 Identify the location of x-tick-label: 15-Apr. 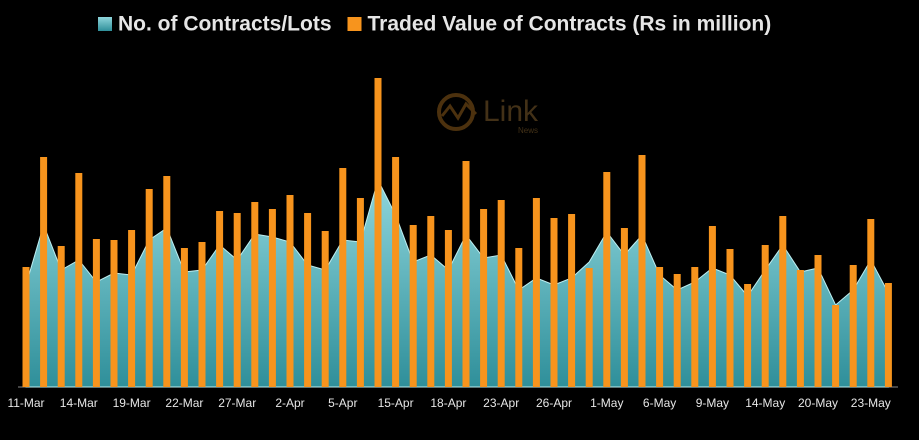
(396, 403).